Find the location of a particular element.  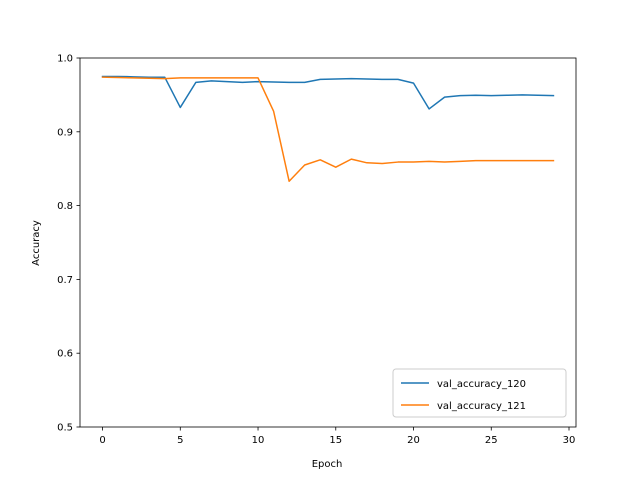

x-tick-label: 20 is located at coordinates (413, 440).